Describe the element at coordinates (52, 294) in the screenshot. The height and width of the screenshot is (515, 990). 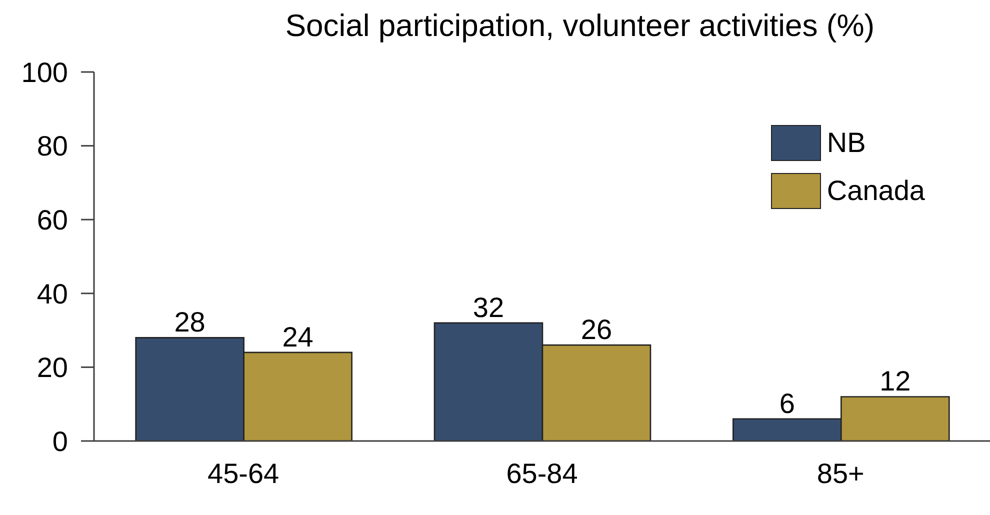
I see `y-tick-label: 40` at that location.